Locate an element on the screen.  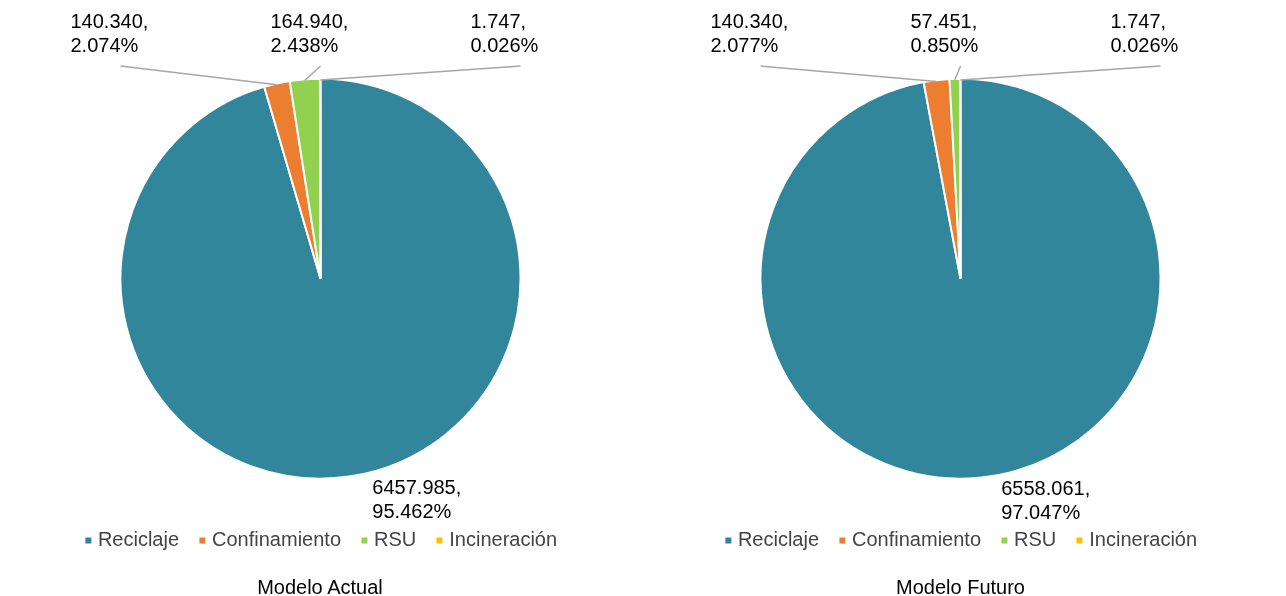
data-label: 6457.985, 95.462% is located at coordinates (417, 498).